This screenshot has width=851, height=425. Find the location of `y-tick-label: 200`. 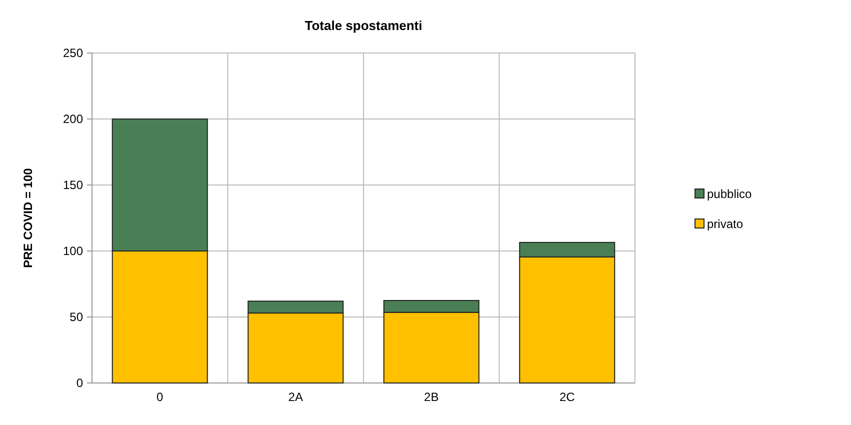

y-tick-label: 200 is located at coordinates (73, 119).